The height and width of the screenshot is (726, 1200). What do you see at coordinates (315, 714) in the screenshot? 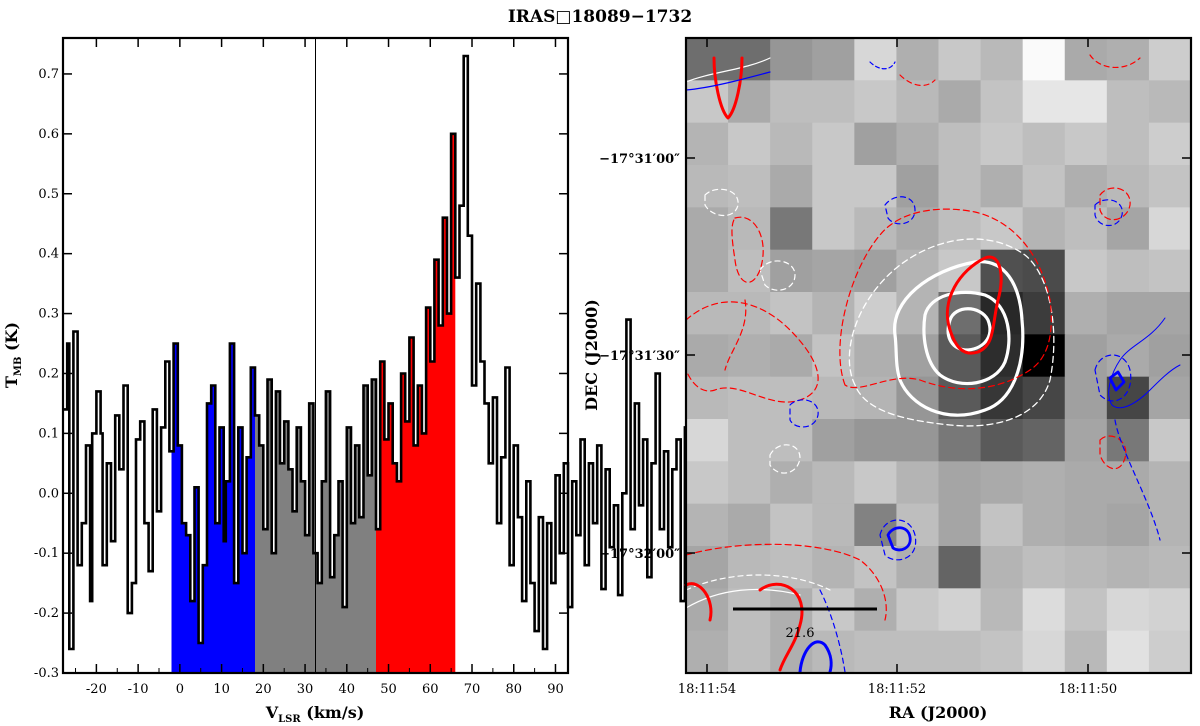
I see `spectrum-xlabel: VLSR (km/s)` at bounding box center [315, 714].